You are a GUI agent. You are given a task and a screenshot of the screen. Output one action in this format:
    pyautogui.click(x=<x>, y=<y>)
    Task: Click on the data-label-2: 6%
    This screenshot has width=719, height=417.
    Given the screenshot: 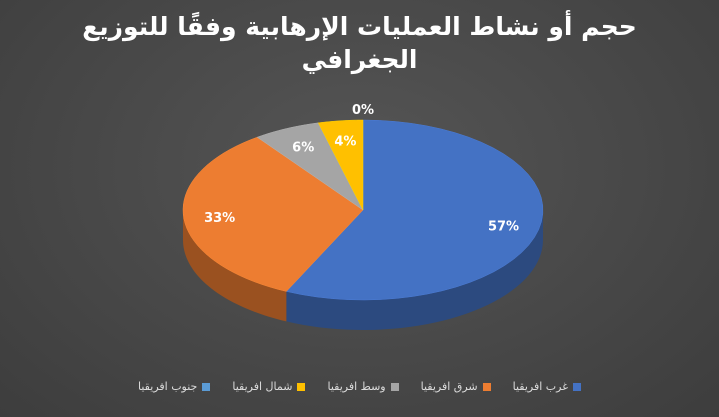 What is the action you would take?
    pyautogui.click(x=303, y=147)
    